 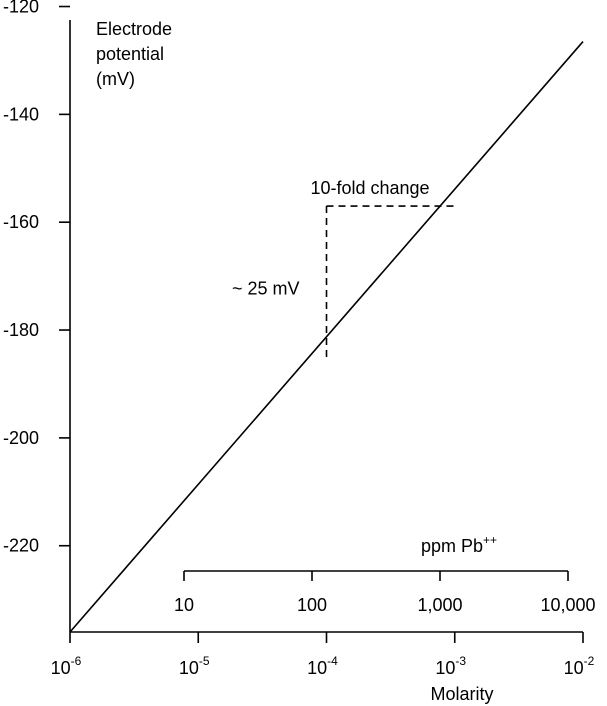 I want to click on y-axis-label-line-2: potential, so click(x=130, y=54).